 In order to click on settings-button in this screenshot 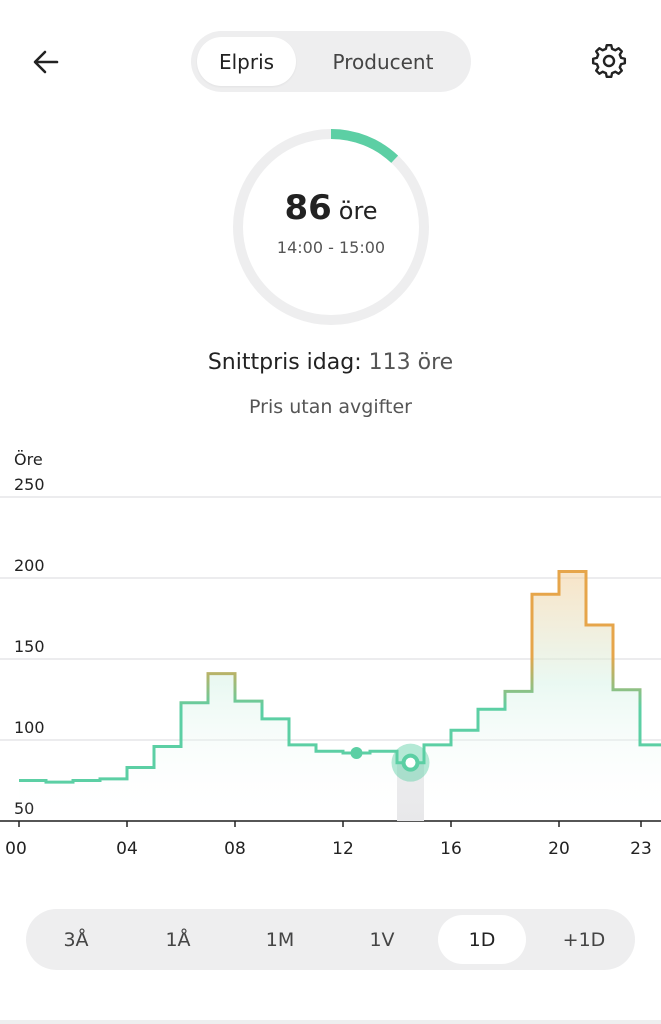, I will do `click(609, 61)`.